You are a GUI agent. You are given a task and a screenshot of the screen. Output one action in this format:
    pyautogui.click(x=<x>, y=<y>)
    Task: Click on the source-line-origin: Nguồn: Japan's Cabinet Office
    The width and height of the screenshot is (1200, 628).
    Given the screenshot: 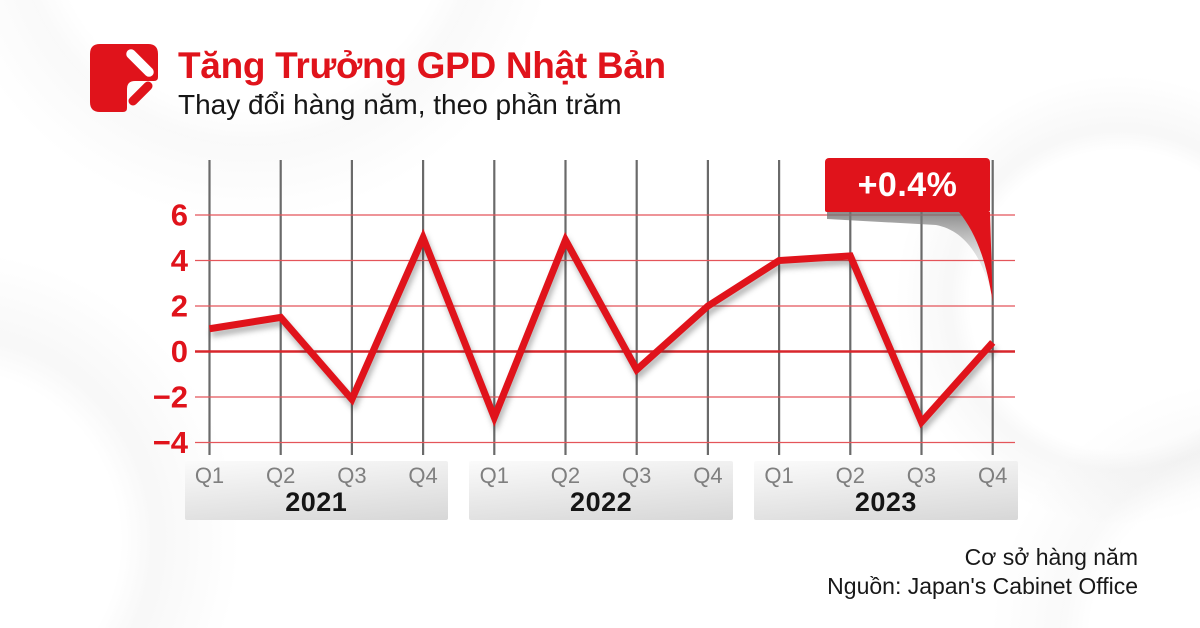 What is the action you would take?
    pyautogui.click(x=982, y=585)
    